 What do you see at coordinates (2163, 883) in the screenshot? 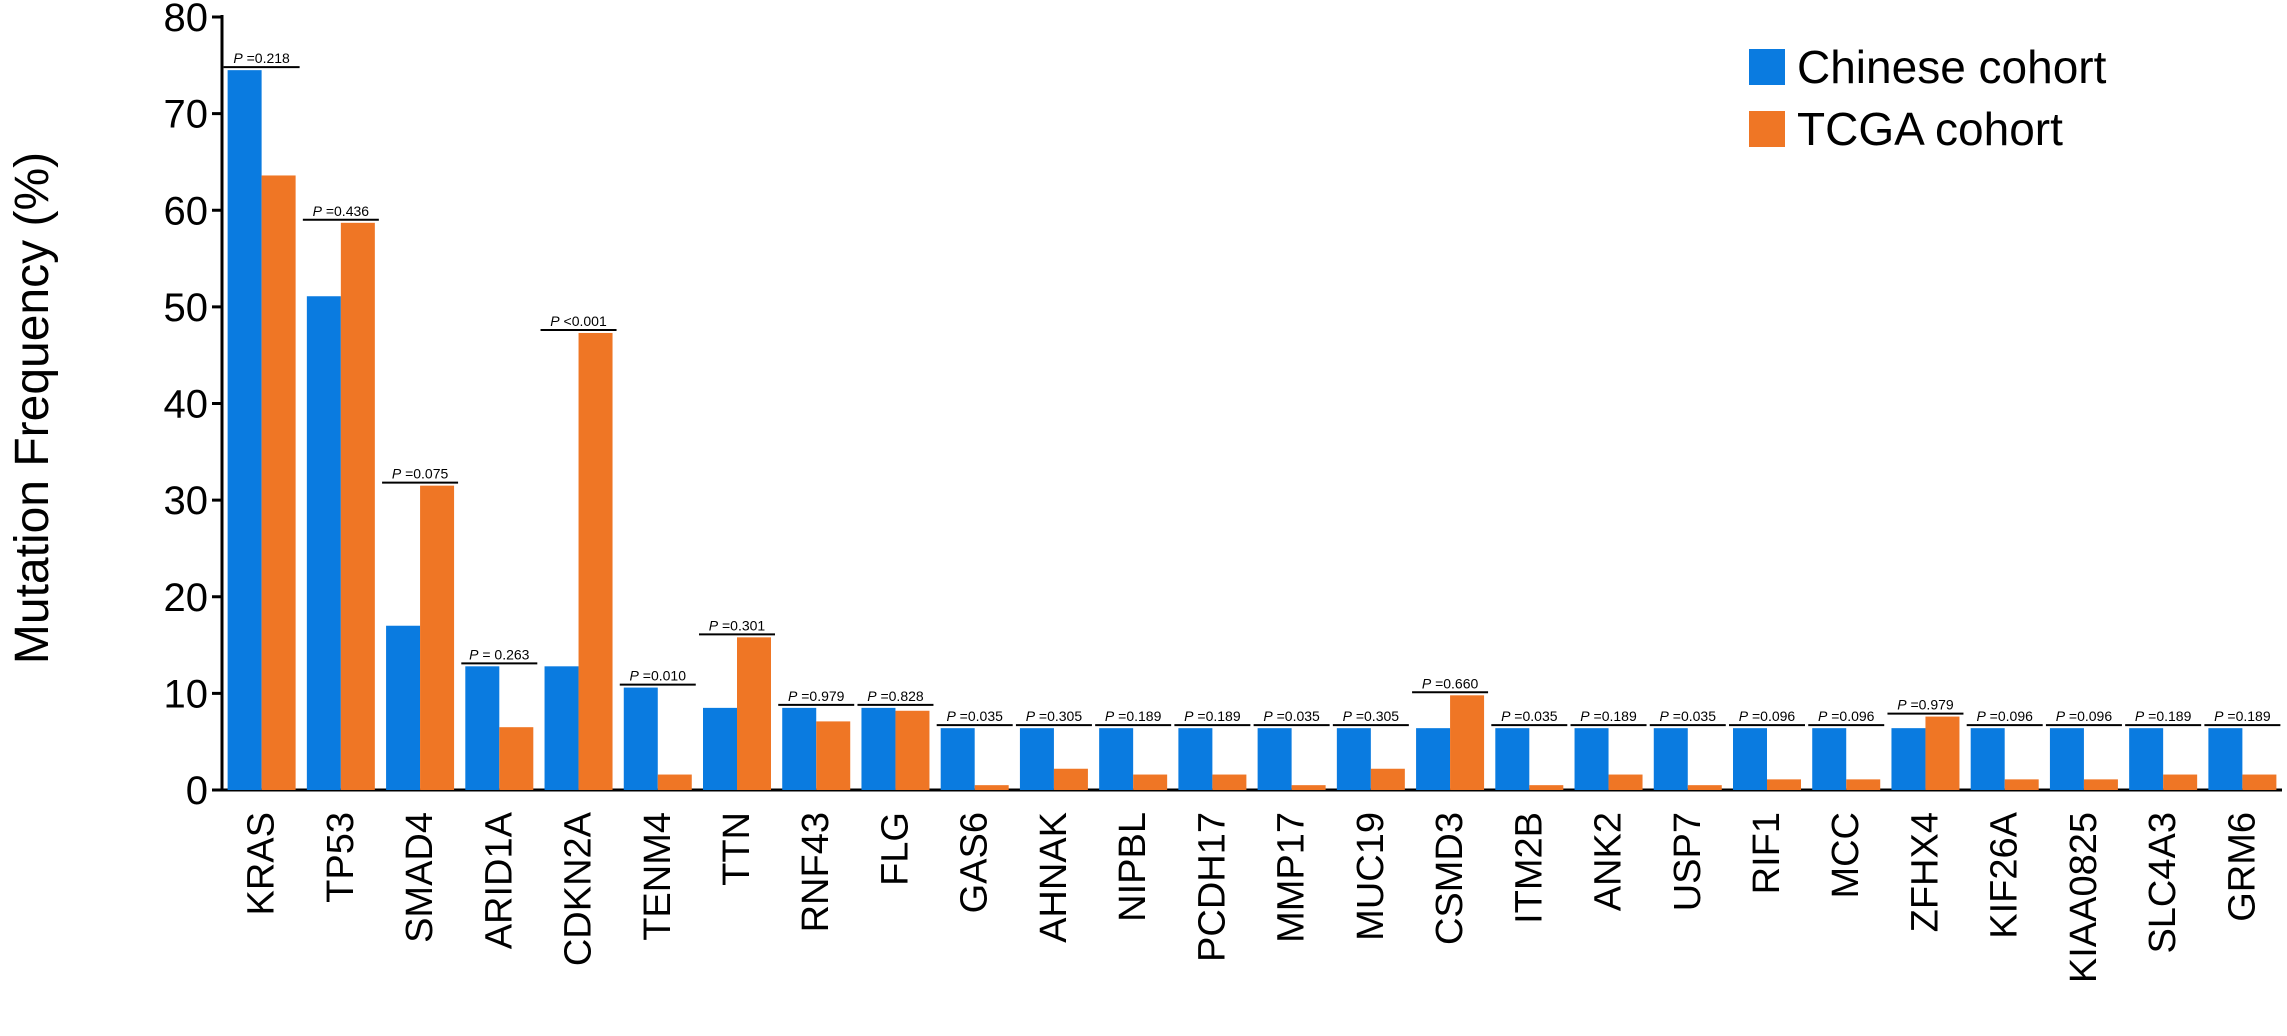
I see `x-tick-label: SLC4A3` at bounding box center [2163, 883].